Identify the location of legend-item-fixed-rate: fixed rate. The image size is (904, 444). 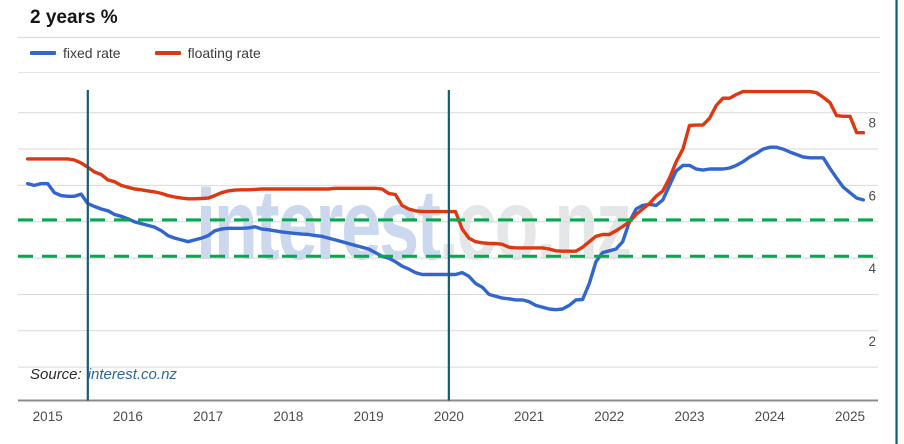
(75, 53).